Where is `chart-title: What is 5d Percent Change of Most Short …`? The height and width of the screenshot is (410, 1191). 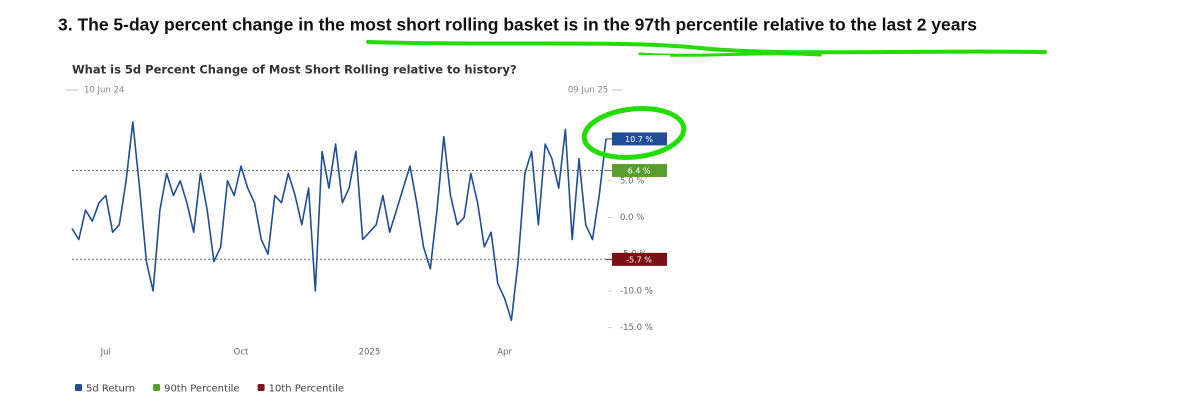
chart-title: What is 5d Percent Change of Most Short … is located at coordinates (294, 70).